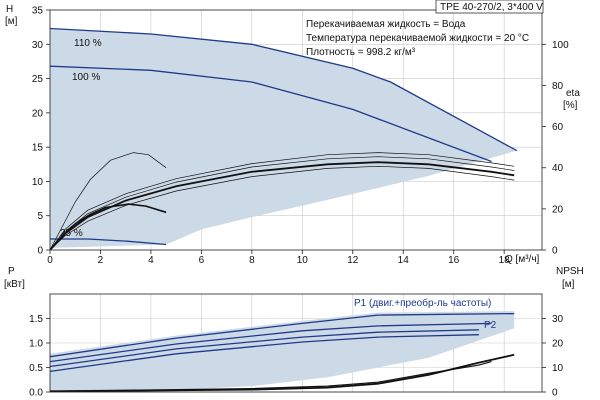  Describe the element at coordinates (38, 148) in the screenshot. I see `head-tick-label: 15` at that location.